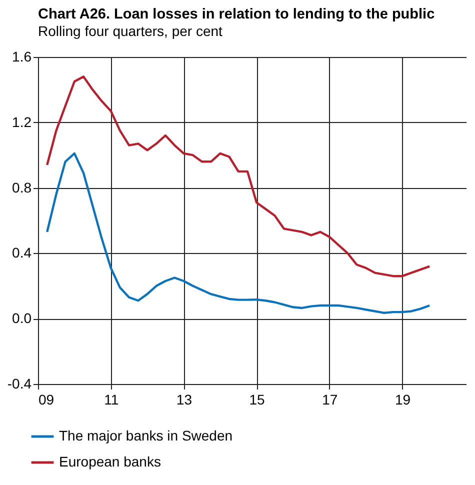  I want to click on y-tick-label: 0.8, so click(22, 187).